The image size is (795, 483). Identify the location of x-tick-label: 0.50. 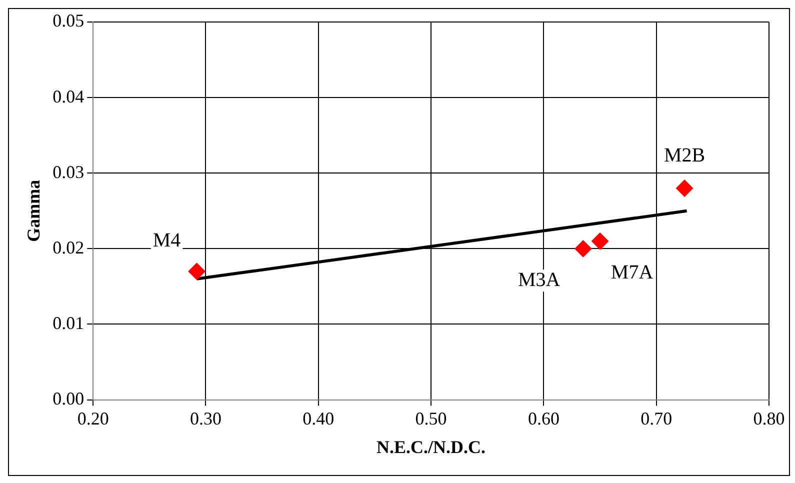
(431, 418).